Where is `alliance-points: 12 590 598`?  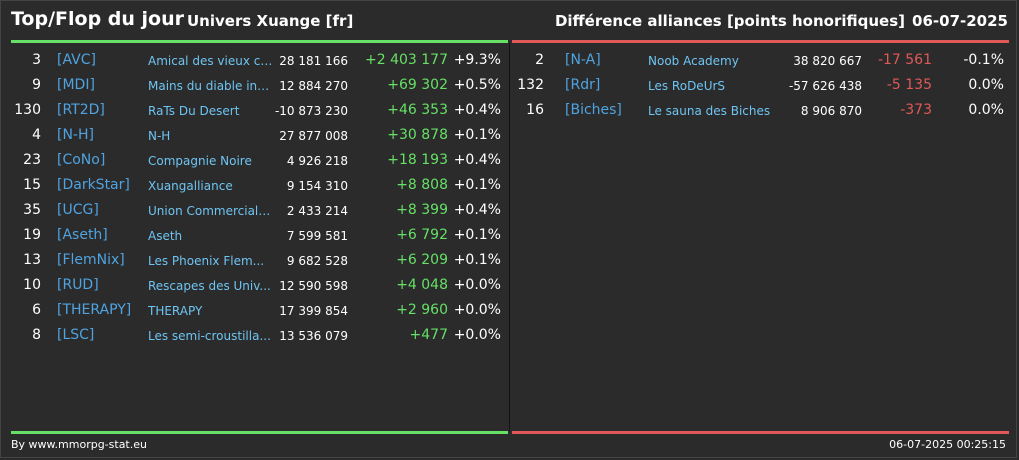 alliance-points: 12 590 598 is located at coordinates (313, 286).